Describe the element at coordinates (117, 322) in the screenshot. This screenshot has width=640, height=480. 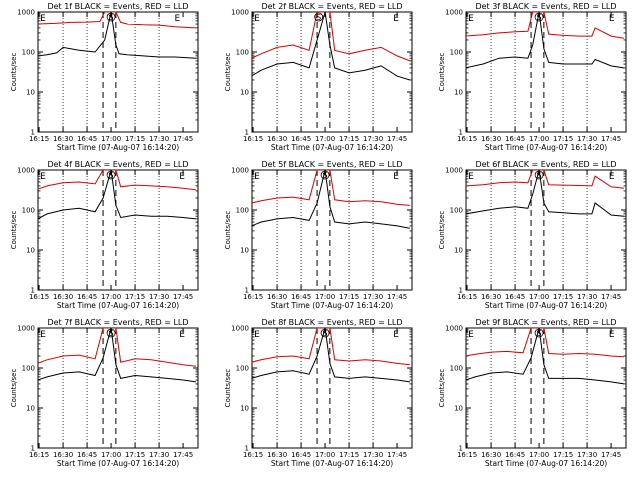
I see `panel-title: Det 7f BLACK = Events, RED = LLD` at that location.